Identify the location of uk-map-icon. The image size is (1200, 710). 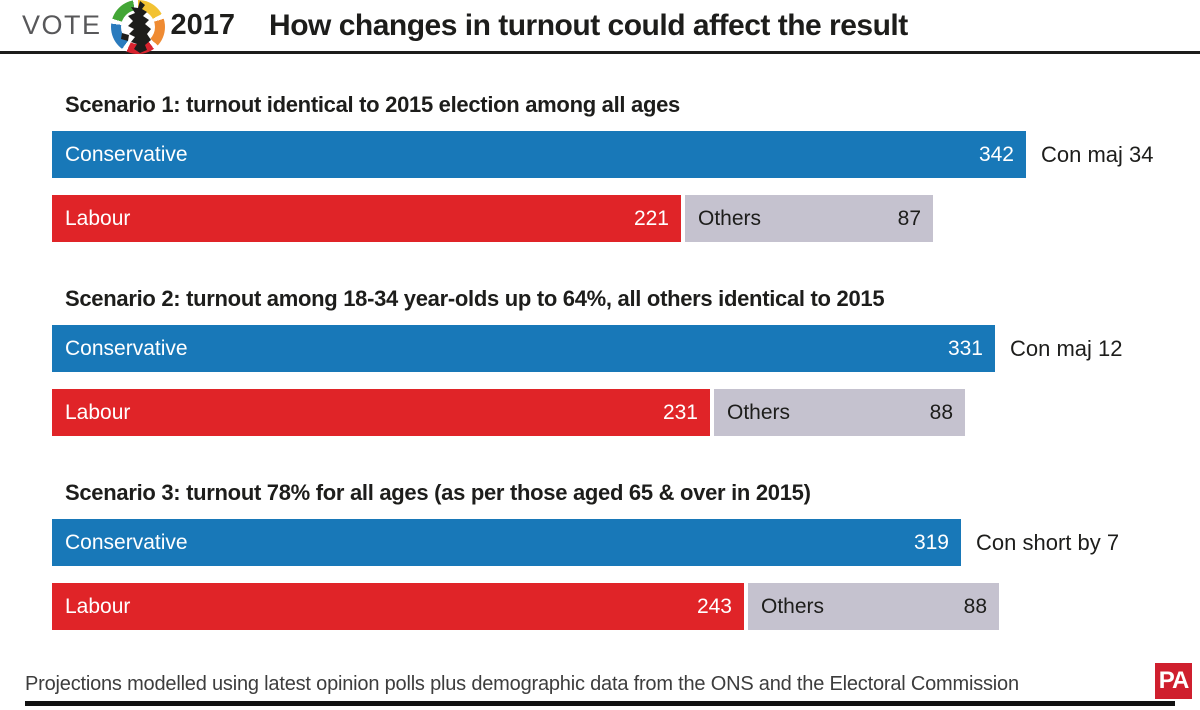
(135, 26).